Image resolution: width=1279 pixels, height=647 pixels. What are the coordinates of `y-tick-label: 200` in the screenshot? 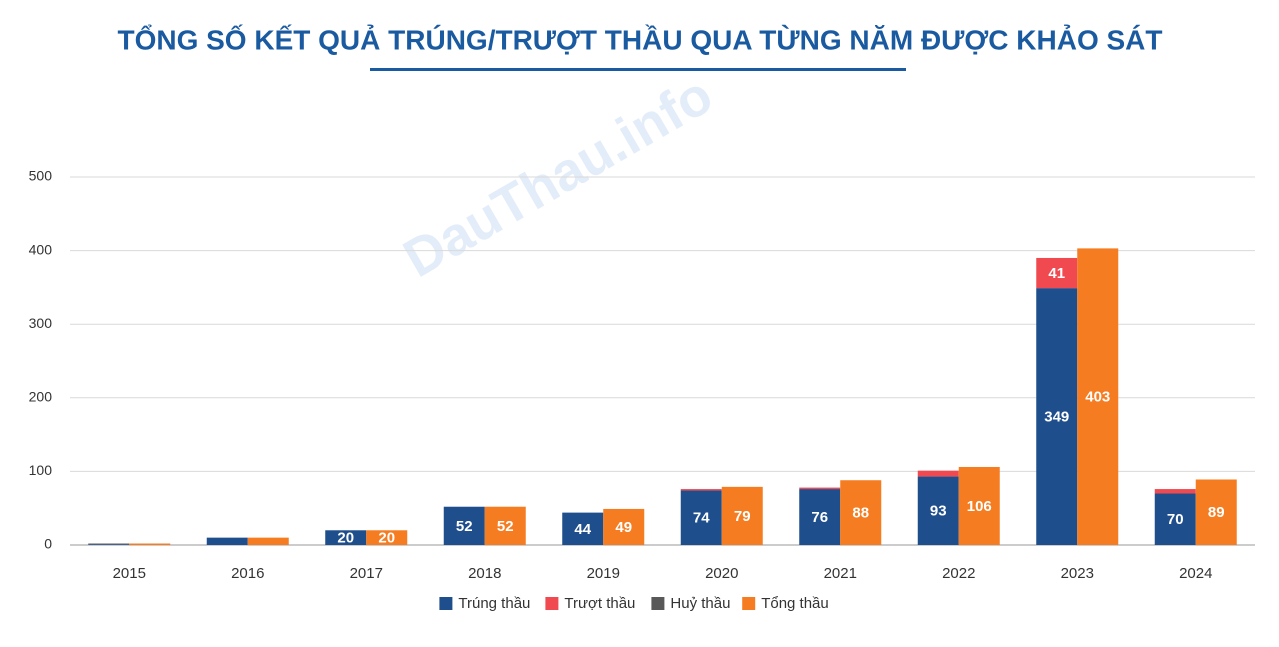 It's located at (41, 397).